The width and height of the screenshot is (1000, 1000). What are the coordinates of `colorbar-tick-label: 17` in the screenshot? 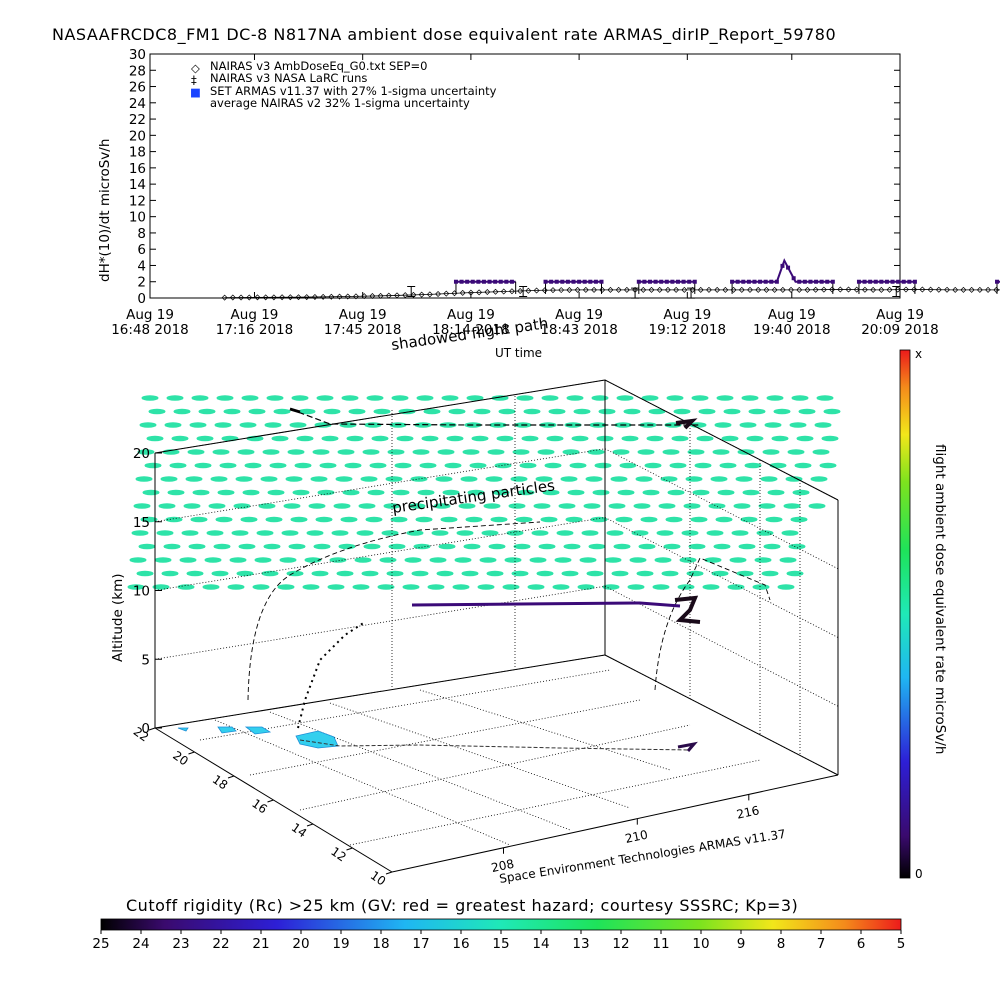 It's located at (420, 944).